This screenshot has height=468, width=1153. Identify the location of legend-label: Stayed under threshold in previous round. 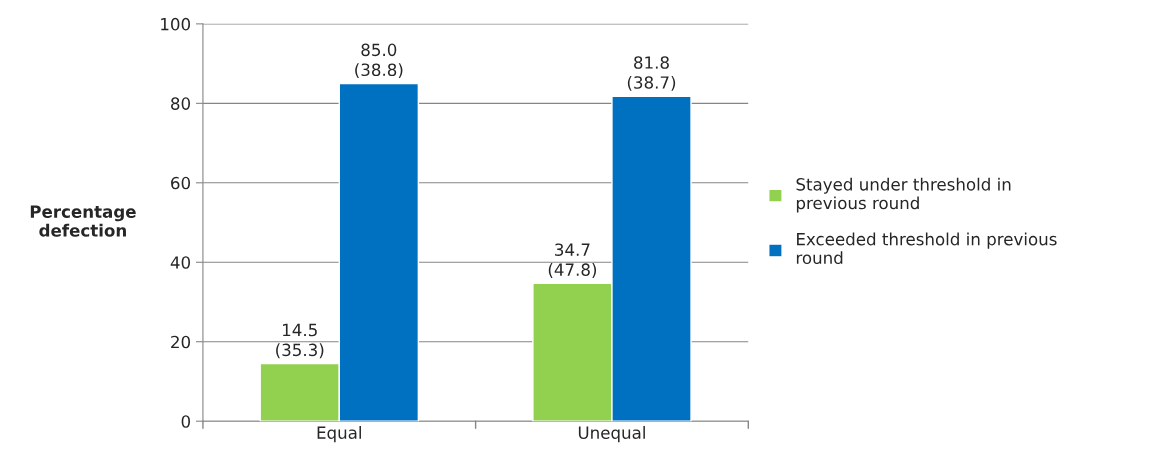
(903, 195).